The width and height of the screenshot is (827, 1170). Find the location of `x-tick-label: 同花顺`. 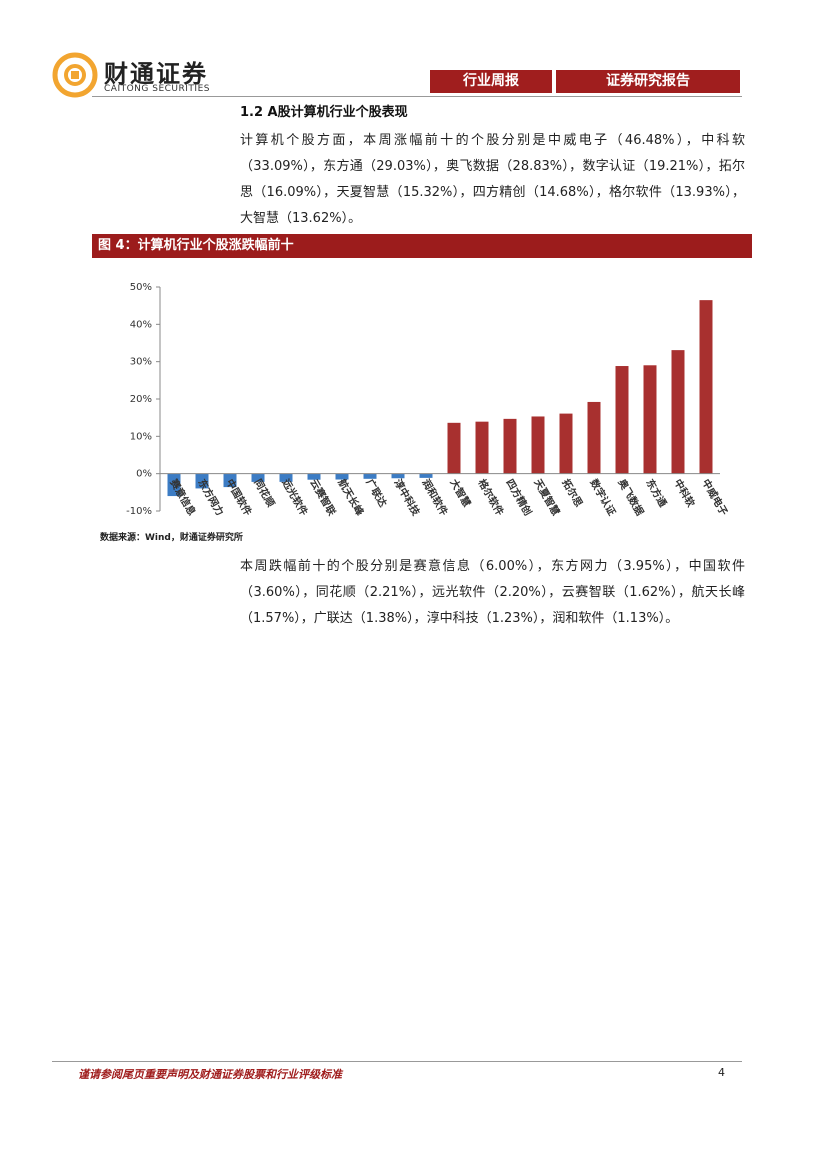

x-tick-label: 同花顺 is located at coordinates (264, 493).